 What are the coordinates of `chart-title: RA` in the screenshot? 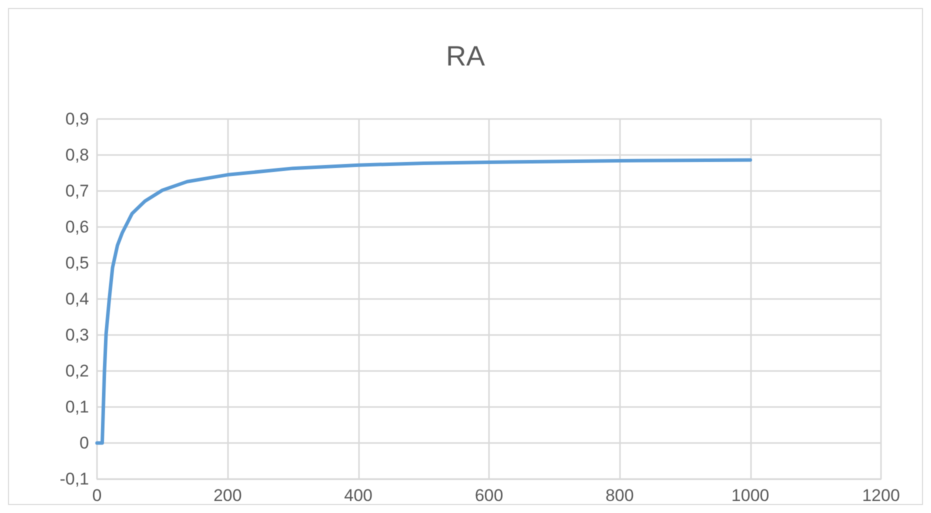 It's located at (466, 56).